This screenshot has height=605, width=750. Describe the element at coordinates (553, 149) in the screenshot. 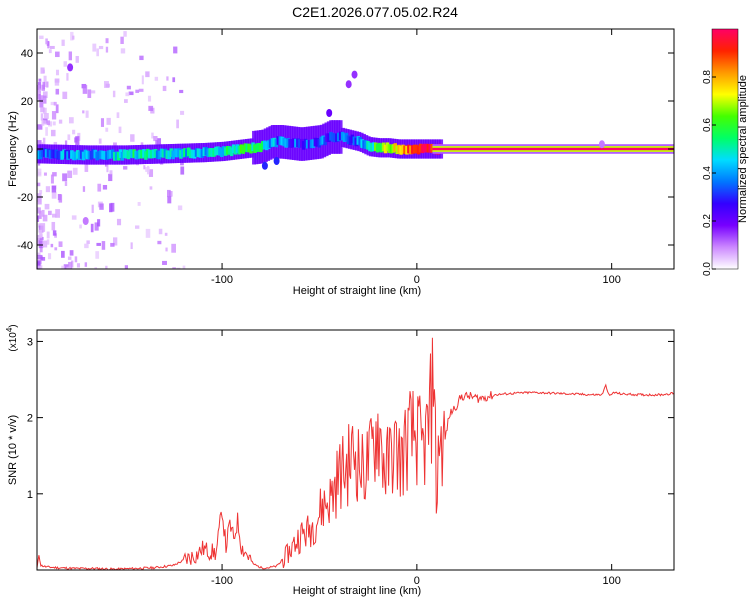

I see `spectrogram-flat-band-core` at that location.